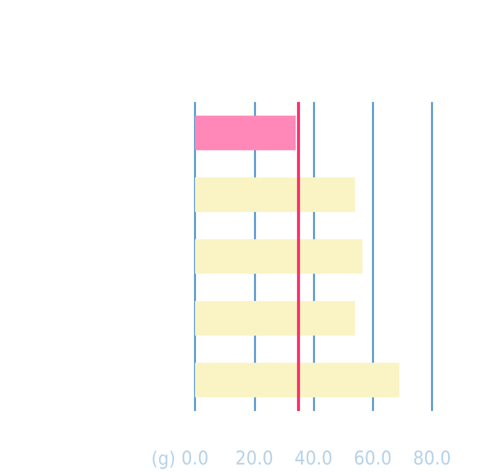  I want to click on x-tick-label: 0.0, so click(195, 459).